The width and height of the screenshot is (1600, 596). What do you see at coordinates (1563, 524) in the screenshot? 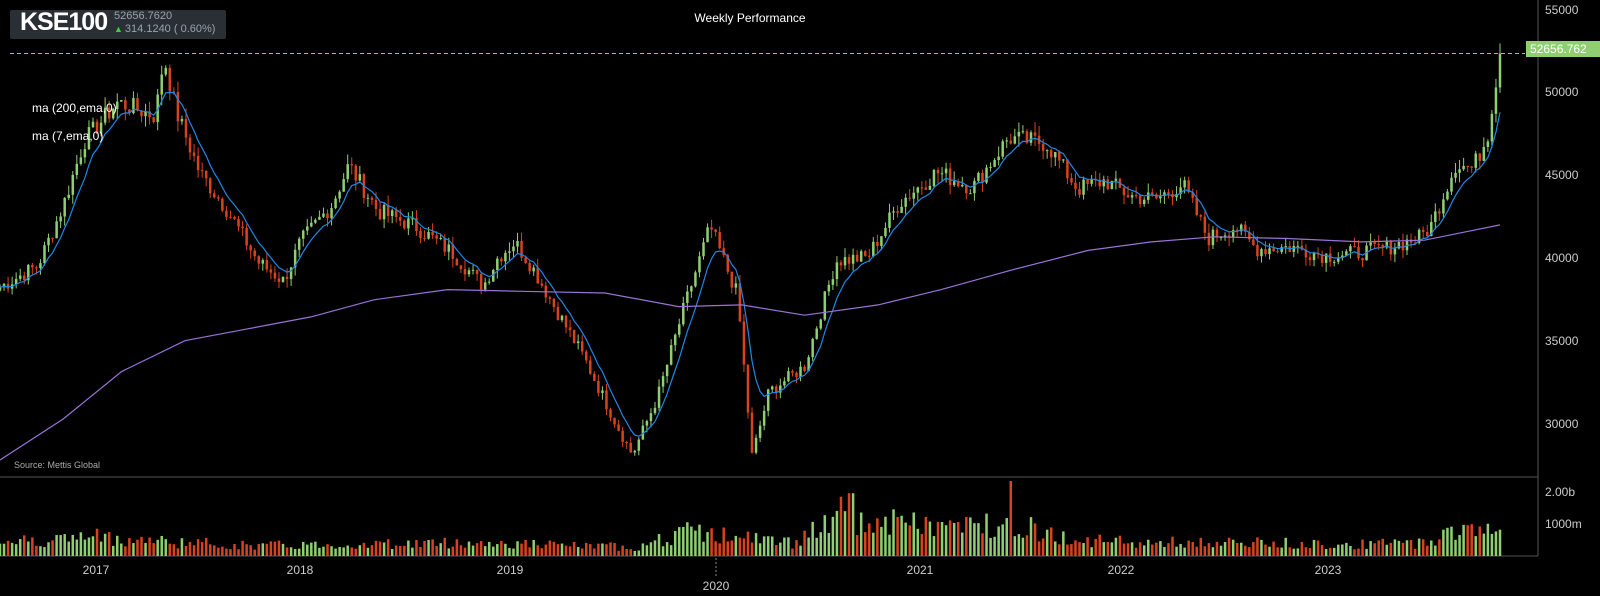
I see `volume-tick-label: 1000m` at bounding box center [1563, 524].